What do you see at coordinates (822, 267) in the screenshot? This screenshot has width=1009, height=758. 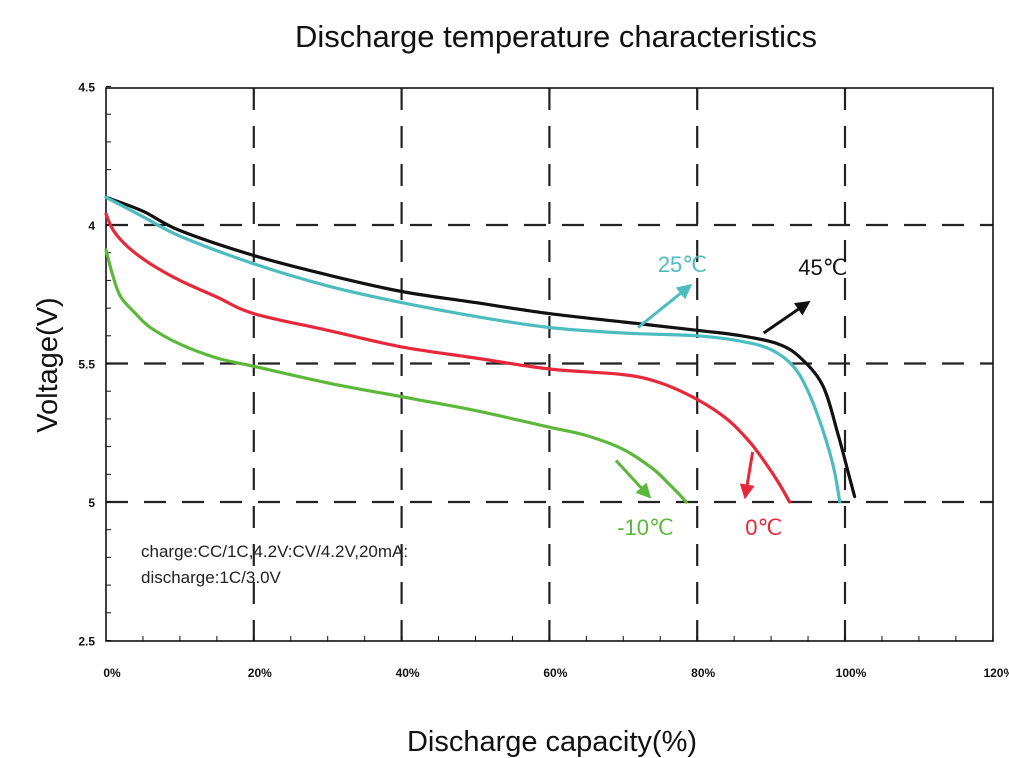 I see `series-label: 45℃` at bounding box center [822, 267].